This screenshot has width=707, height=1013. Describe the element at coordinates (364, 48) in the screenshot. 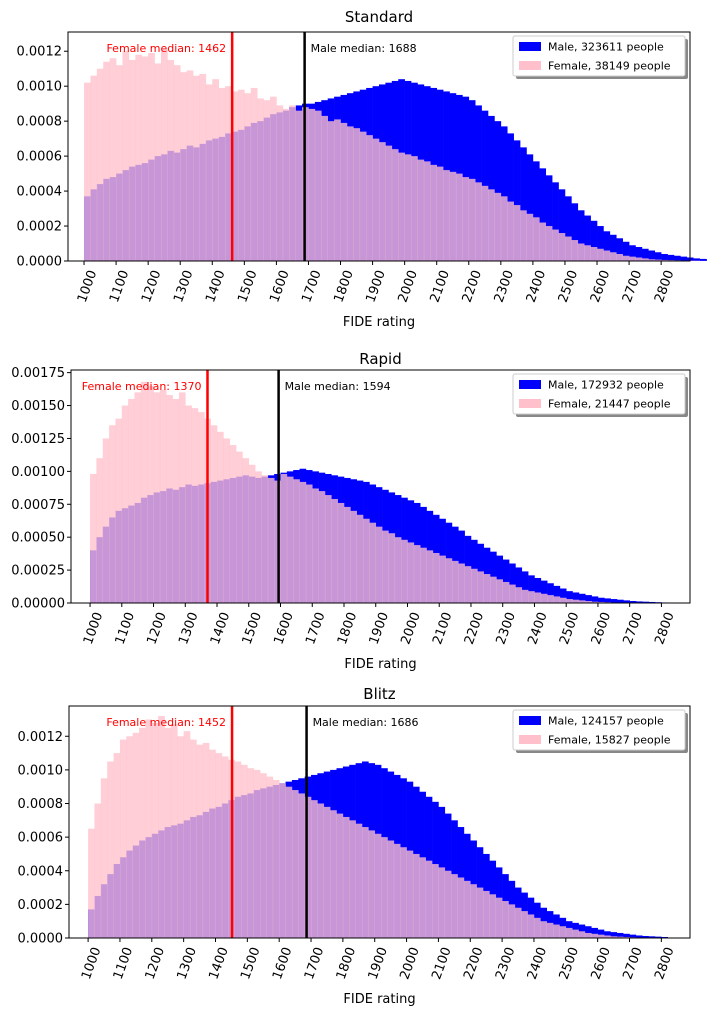

I see `male-median-label: Male median: 1688` at that location.